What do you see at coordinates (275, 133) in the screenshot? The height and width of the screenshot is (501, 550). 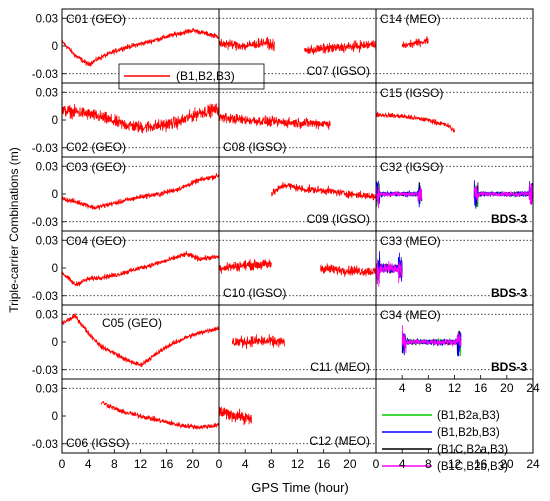 I see `panel-c08: C08 (IGSO)` at bounding box center [275, 133].